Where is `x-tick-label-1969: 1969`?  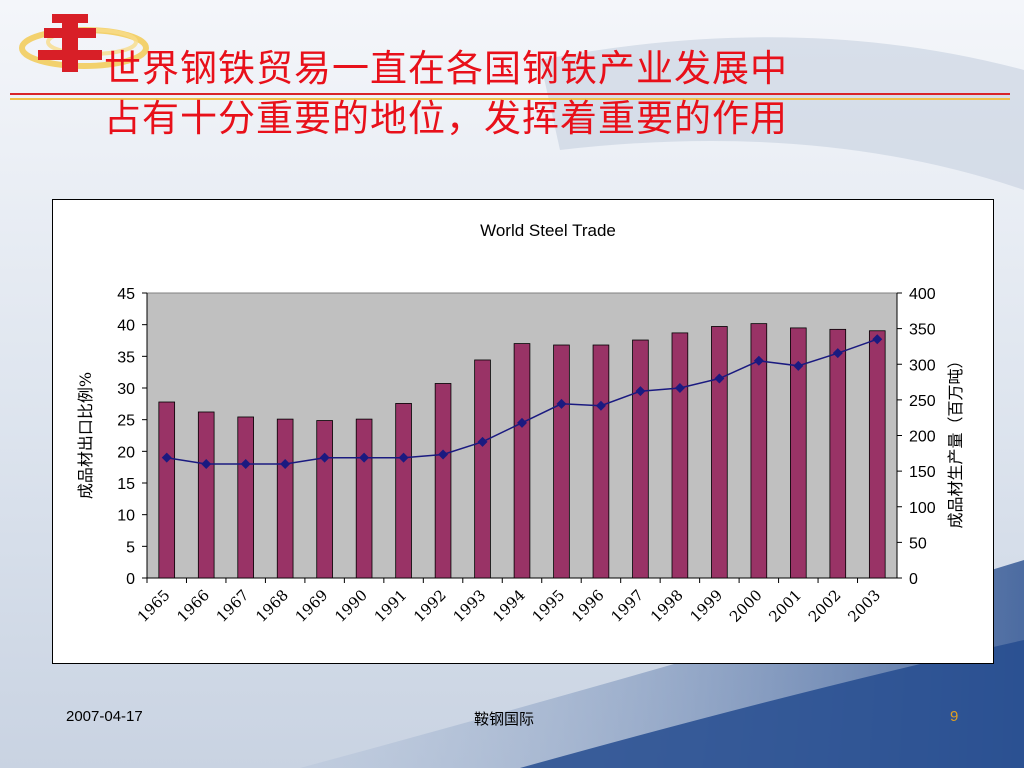 x-tick-label-1969: 1969 is located at coordinates (312, 606).